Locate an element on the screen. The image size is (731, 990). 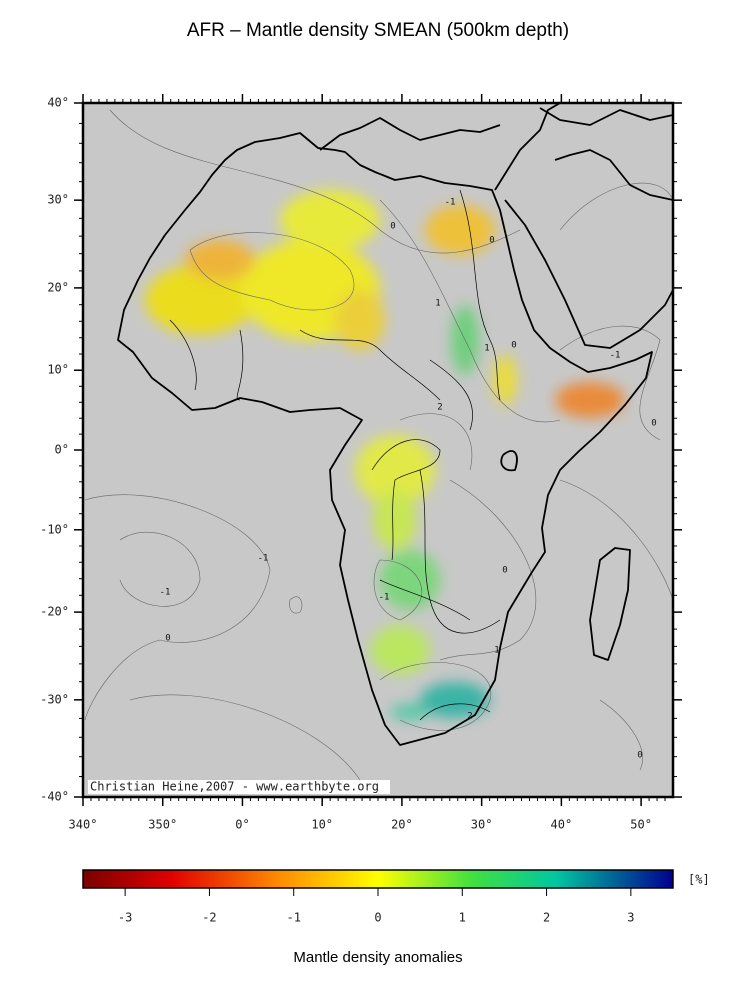
credit: Christian Heine,2007 - www.earthbyte.org is located at coordinates (234, 787).